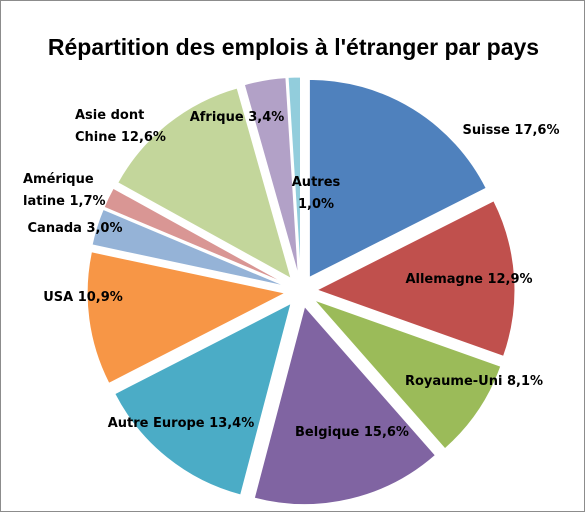  Describe the element at coordinates (64, 190) in the screenshot. I see `slice-data-label: Amérique latine 1,7%` at that location.